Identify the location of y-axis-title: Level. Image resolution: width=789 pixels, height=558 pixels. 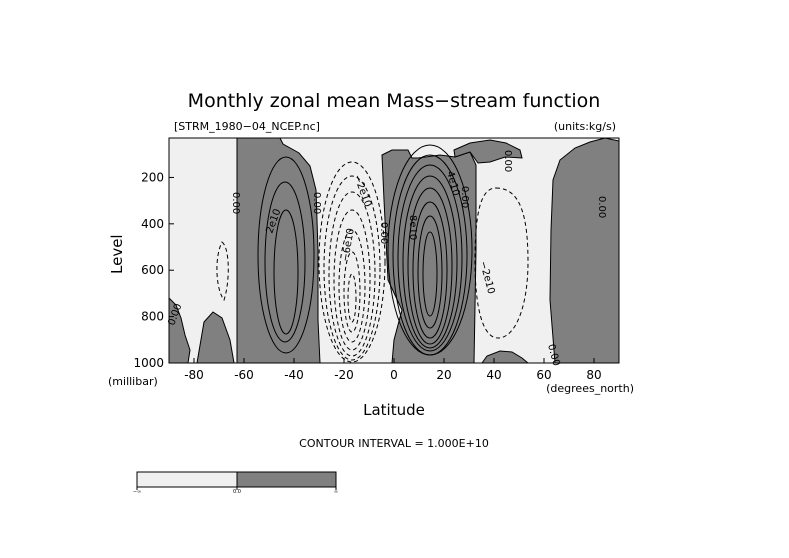
(117, 254).